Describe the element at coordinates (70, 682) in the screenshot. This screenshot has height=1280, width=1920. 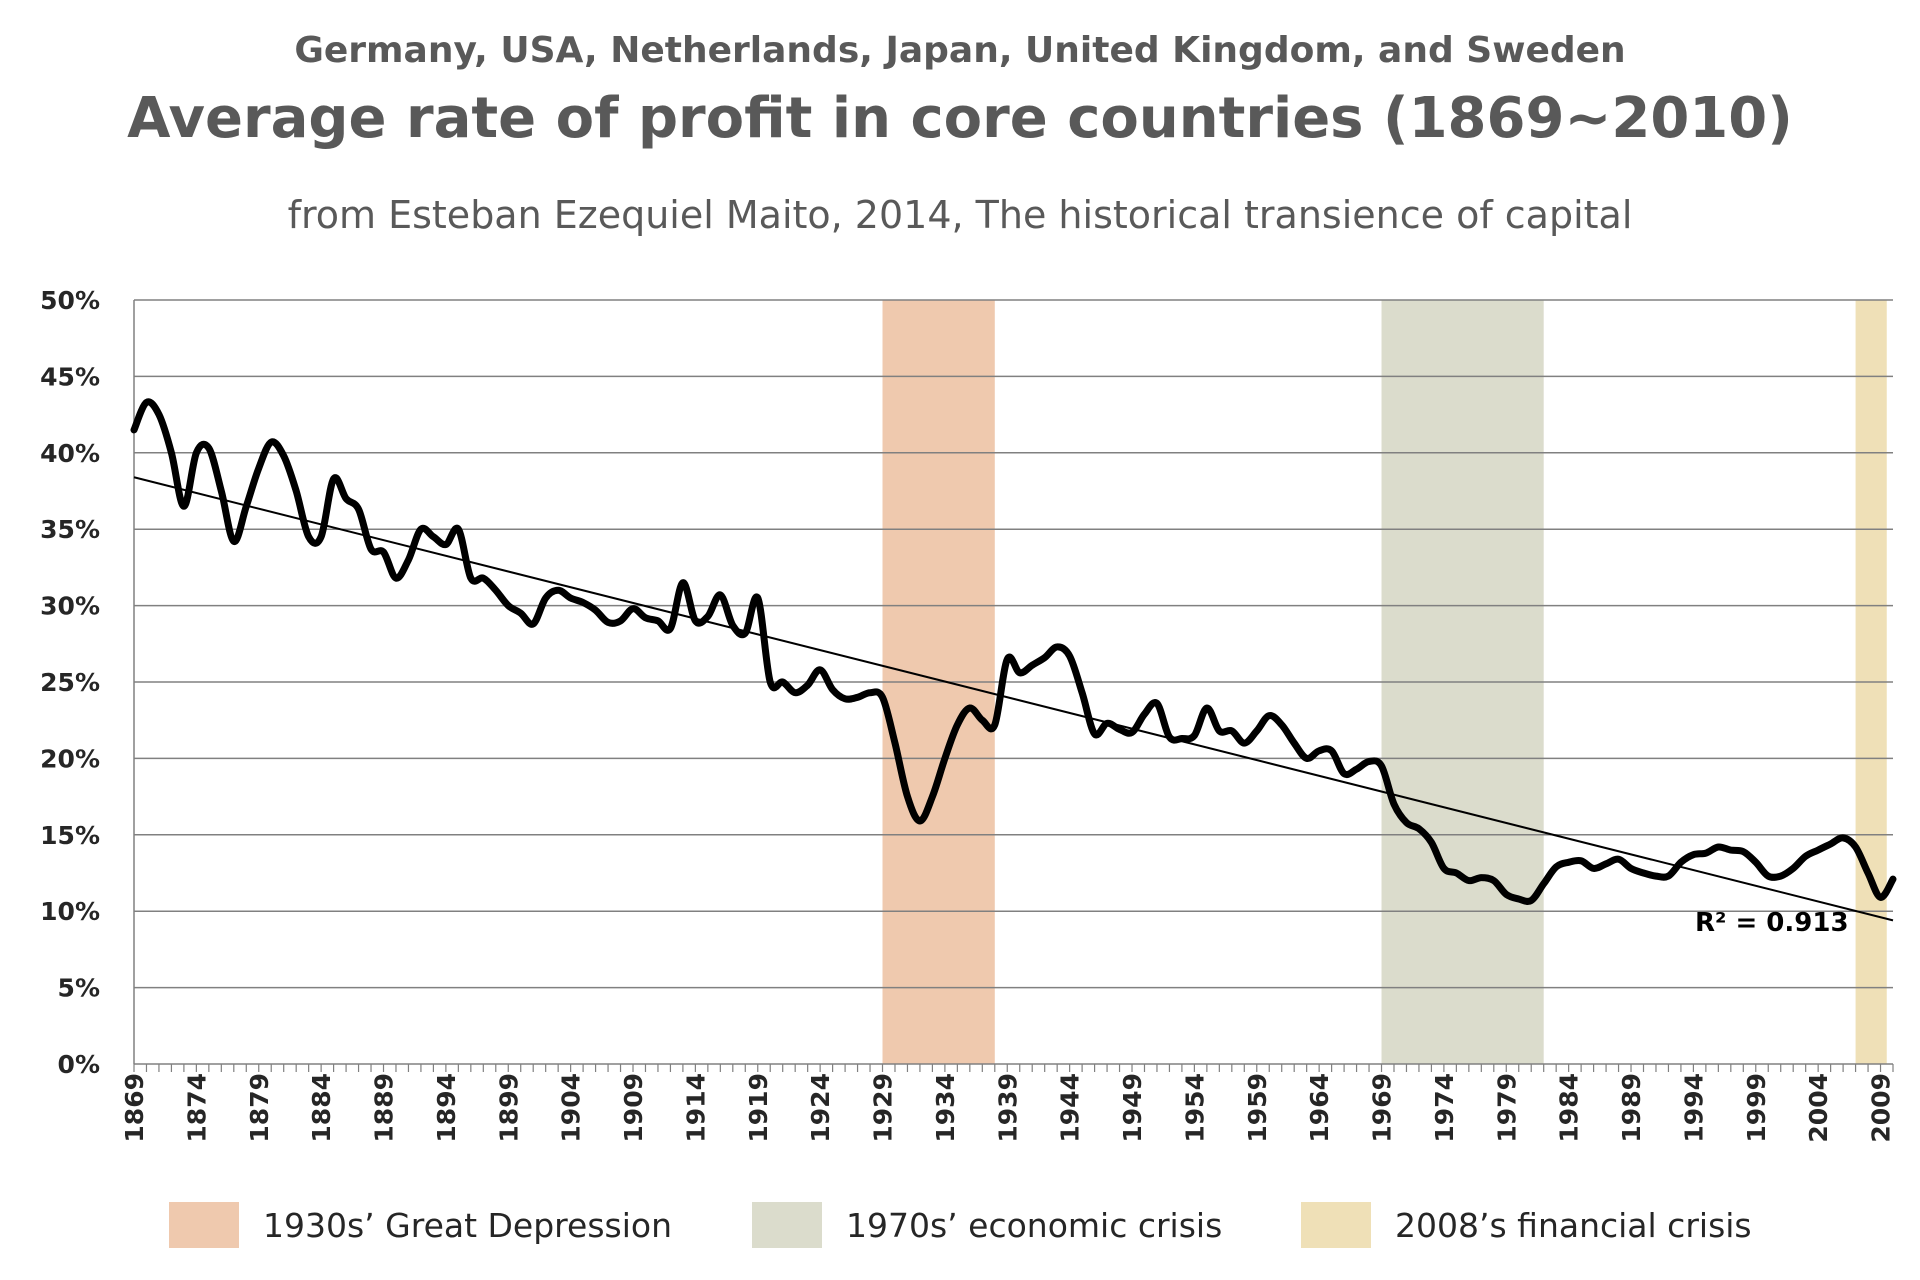
I see `y-tick-label-5: 25%` at that location.